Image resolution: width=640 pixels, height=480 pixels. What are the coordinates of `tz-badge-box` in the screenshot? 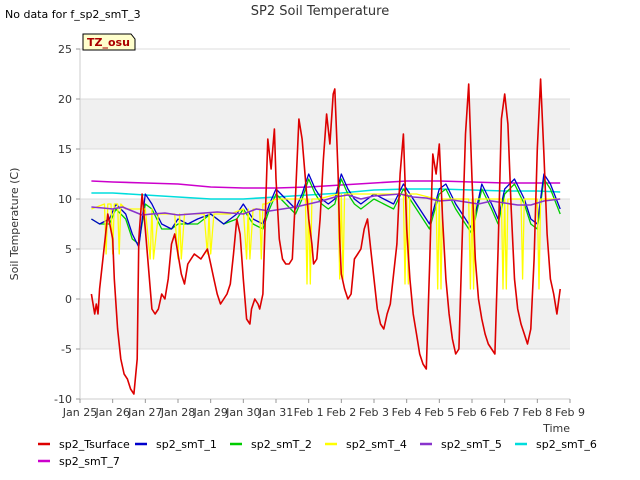 It's located at (109, 42).